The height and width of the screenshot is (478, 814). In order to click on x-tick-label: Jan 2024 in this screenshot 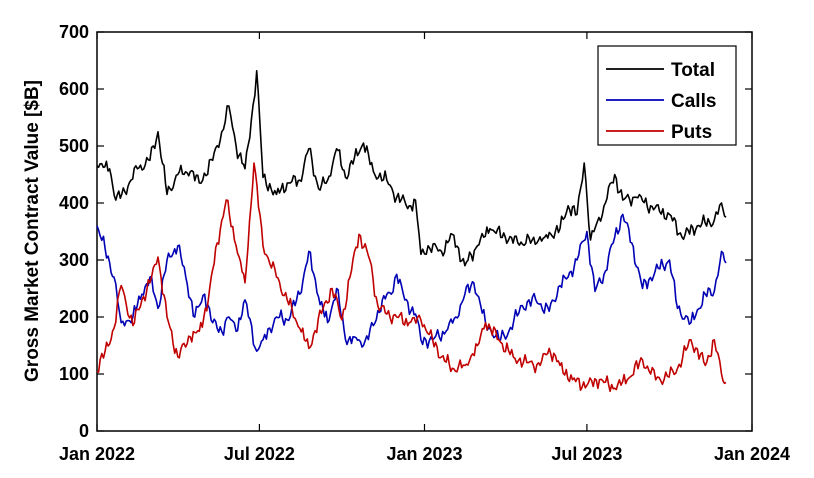, I will do `click(752, 454)`.